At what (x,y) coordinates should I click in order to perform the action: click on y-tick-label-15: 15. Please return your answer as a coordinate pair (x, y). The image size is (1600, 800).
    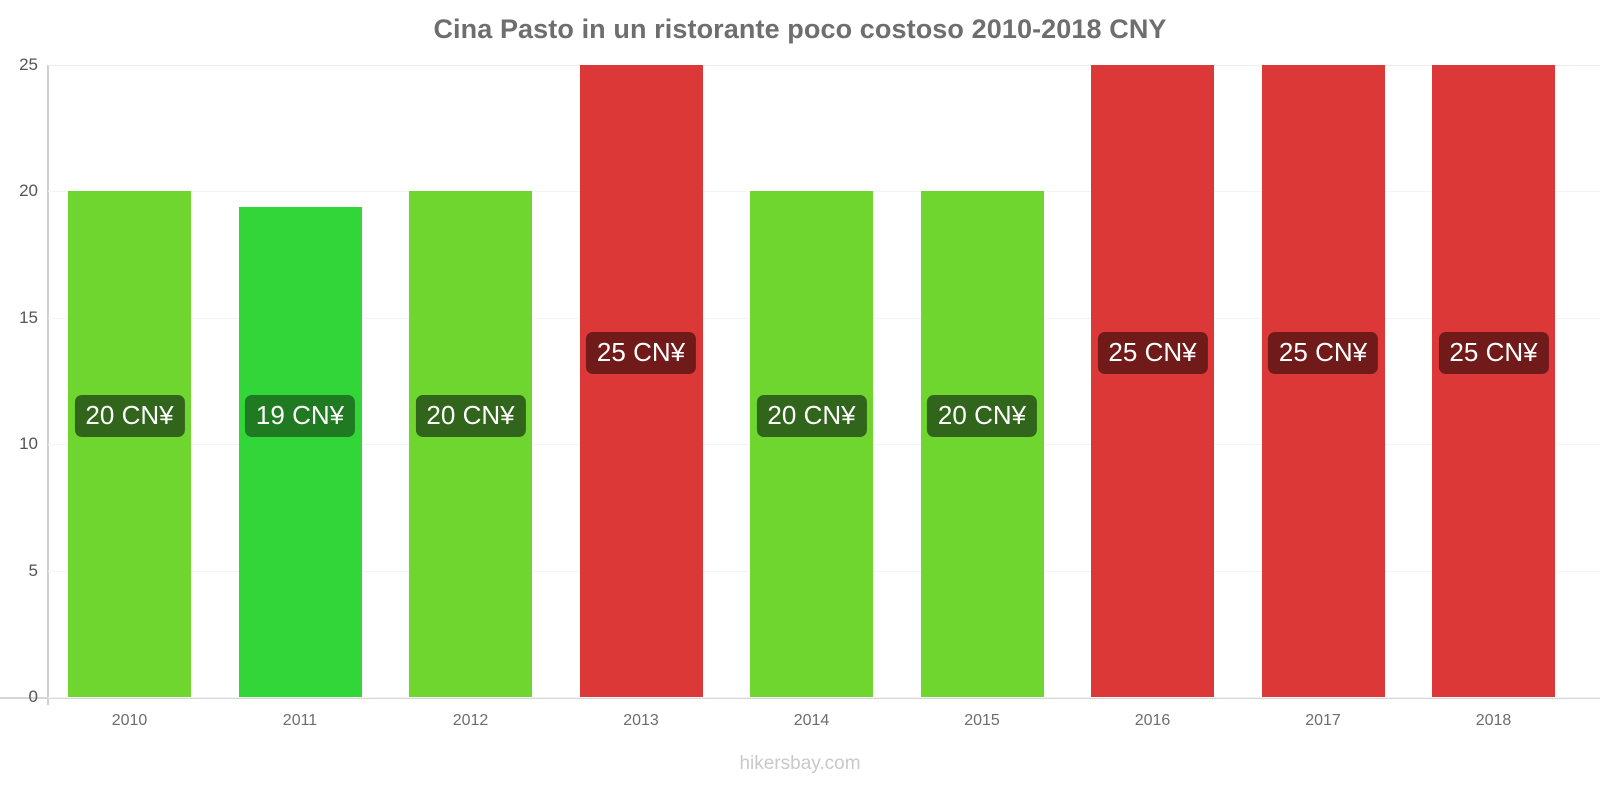
    Looking at the image, I should click on (28, 317).